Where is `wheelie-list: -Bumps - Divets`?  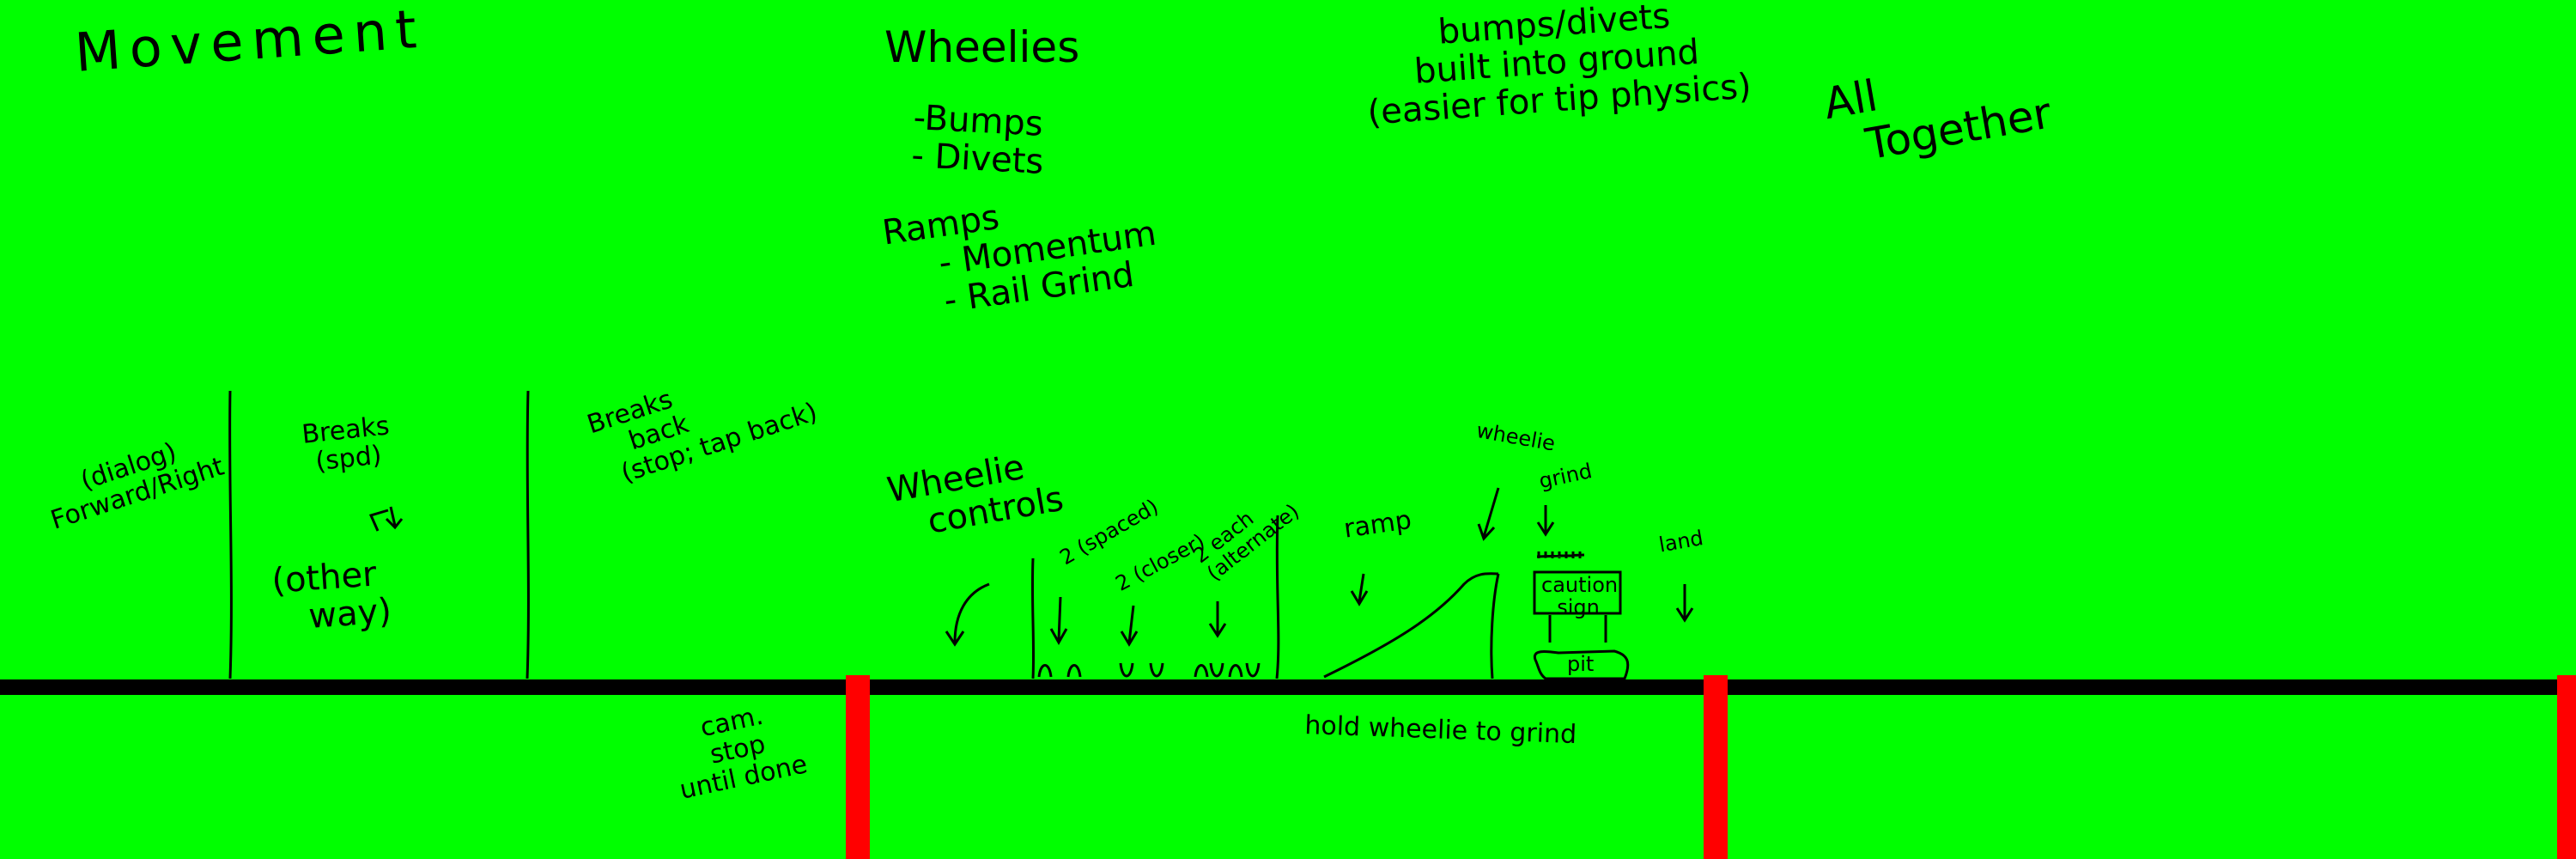
wheelie-list: -Bumps - Divets is located at coordinates (978, 140).